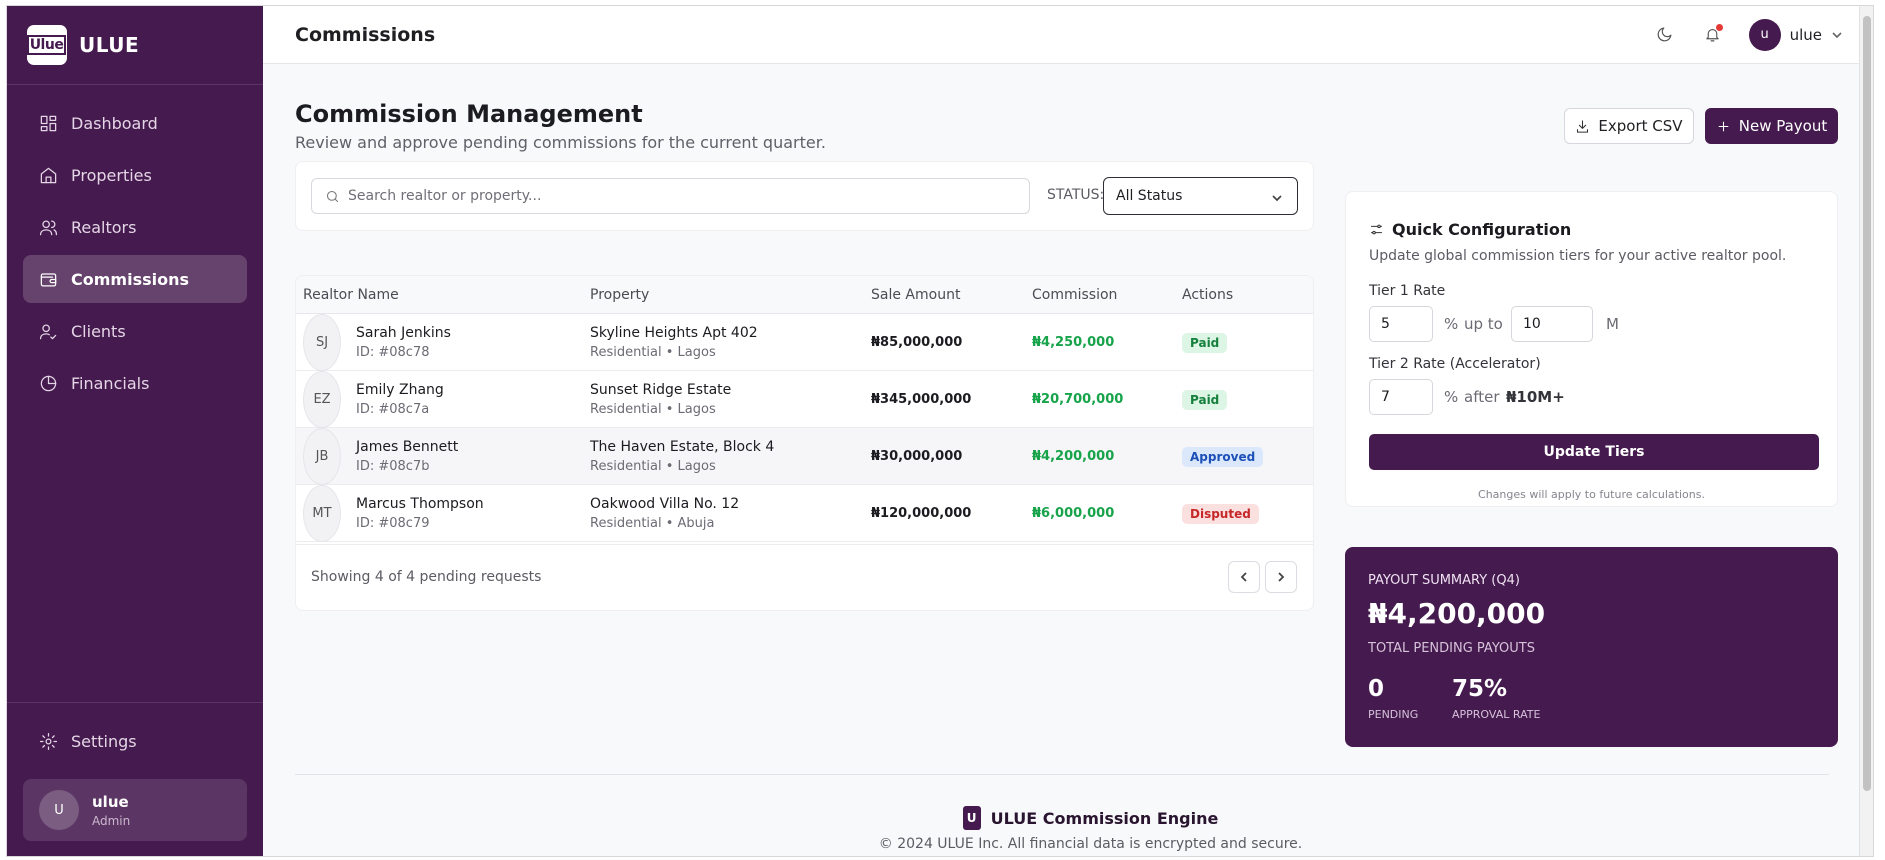 This screenshot has width=1885, height=860. I want to click on tier1-limit-input, so click(1552, 324).